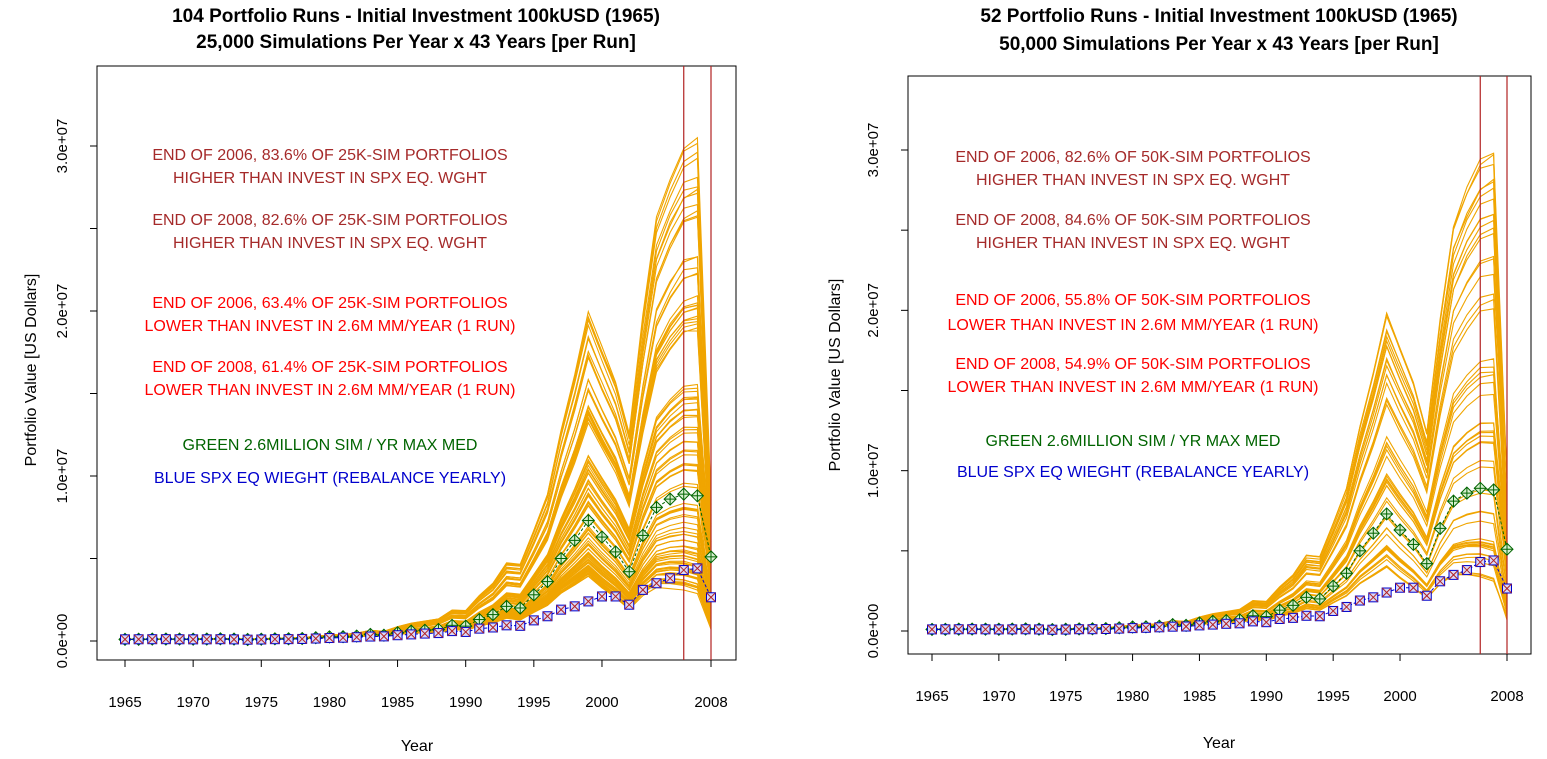 The height and width of the screenshot is (759, 1547). I want to click on x-tick-label: 1970, so click(192, 702).